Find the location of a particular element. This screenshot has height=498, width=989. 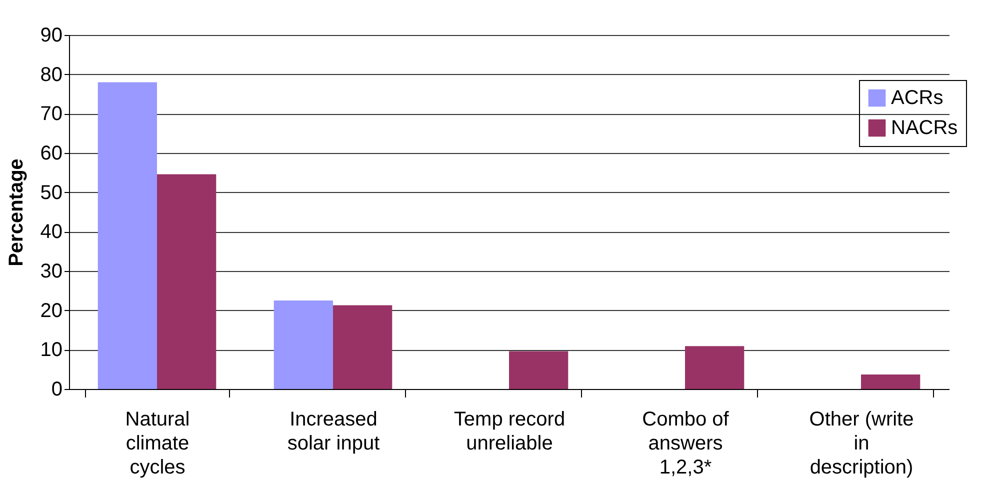

y-tick-label: 30 is located at coordinates (51, 271).